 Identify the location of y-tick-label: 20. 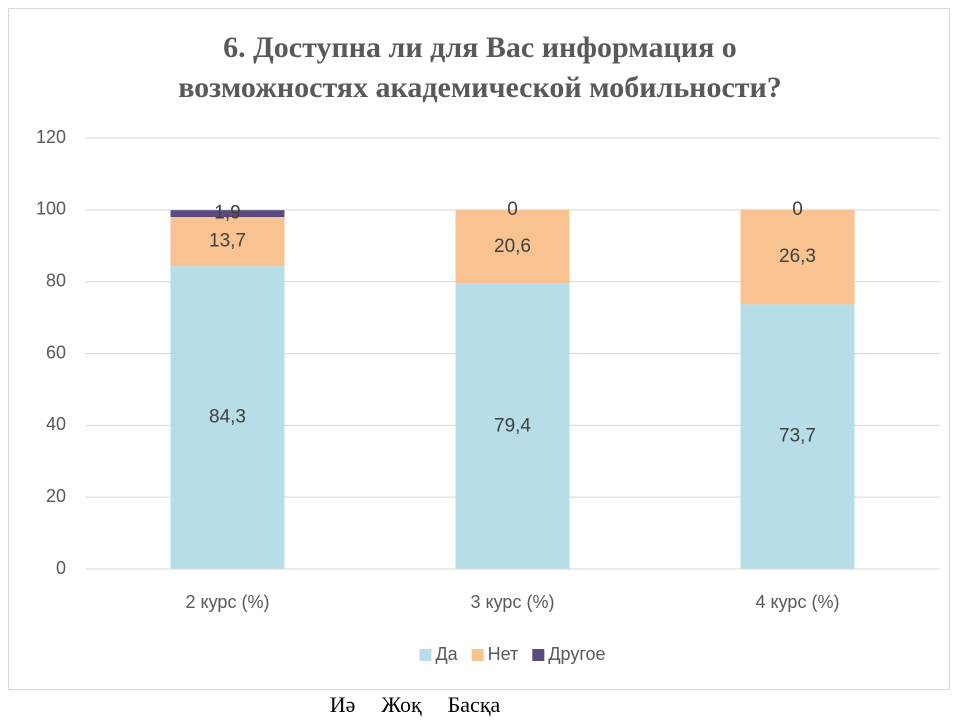
(56, 496).